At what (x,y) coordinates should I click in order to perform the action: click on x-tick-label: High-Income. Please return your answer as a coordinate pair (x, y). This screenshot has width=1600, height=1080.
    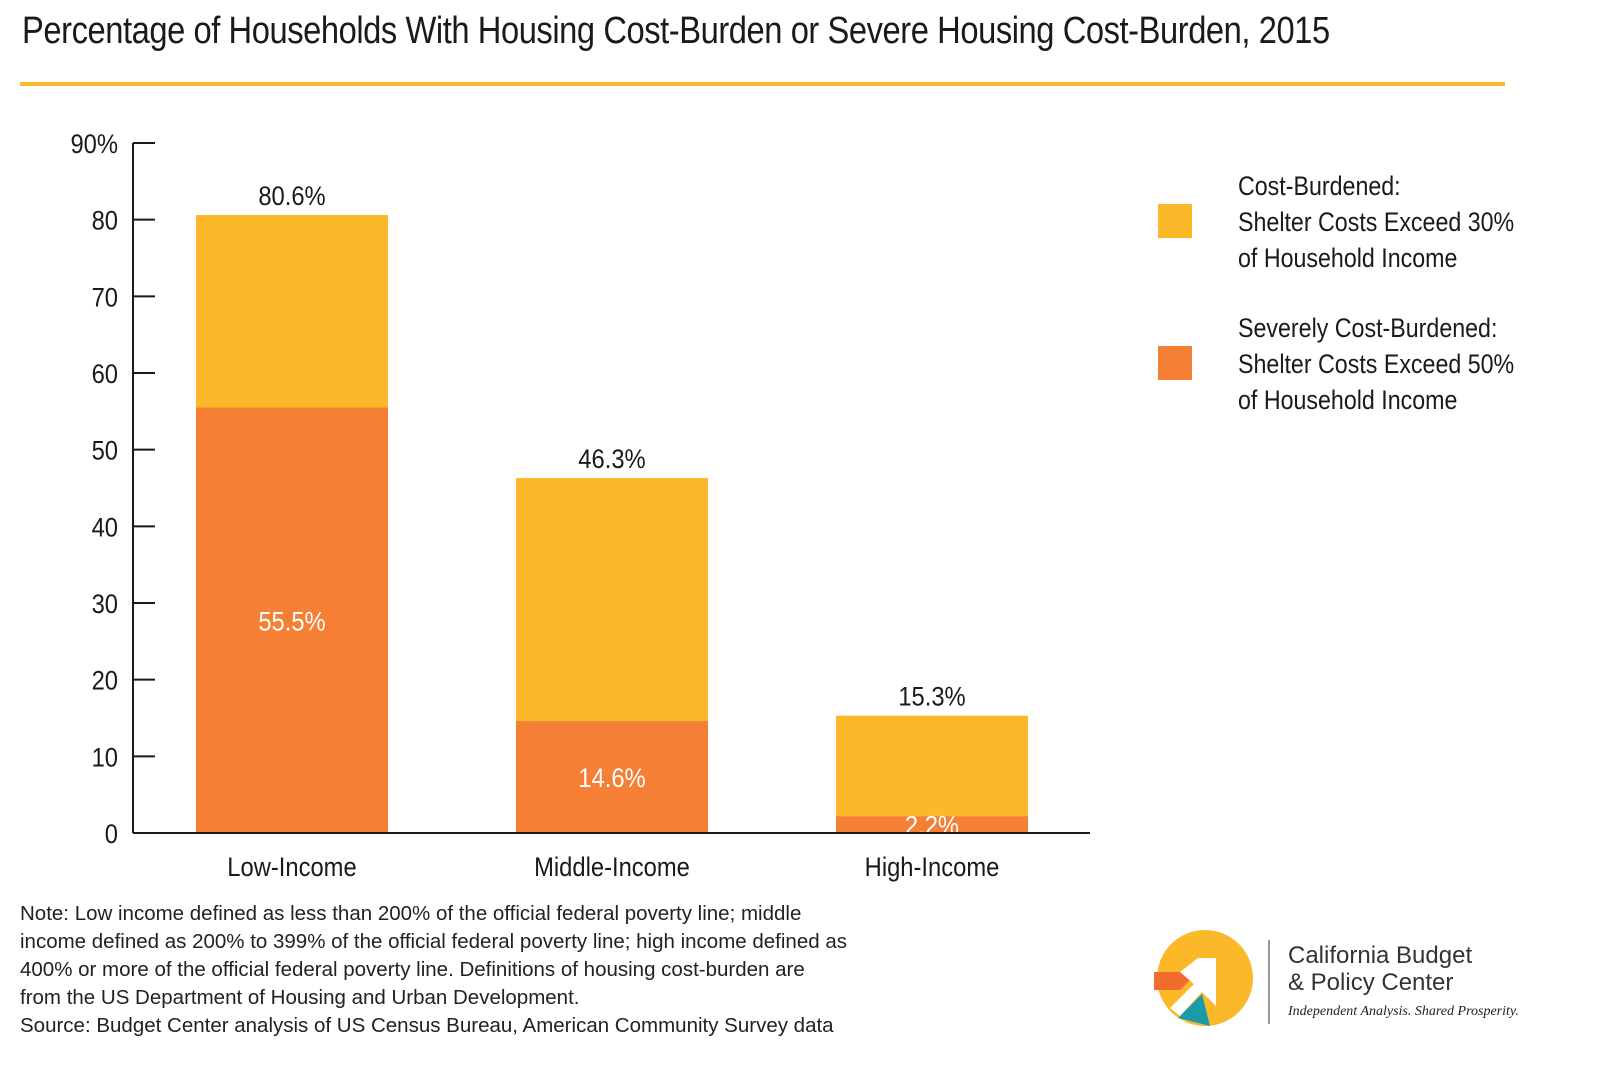
    Looking at the image, I should click on (932, 868).